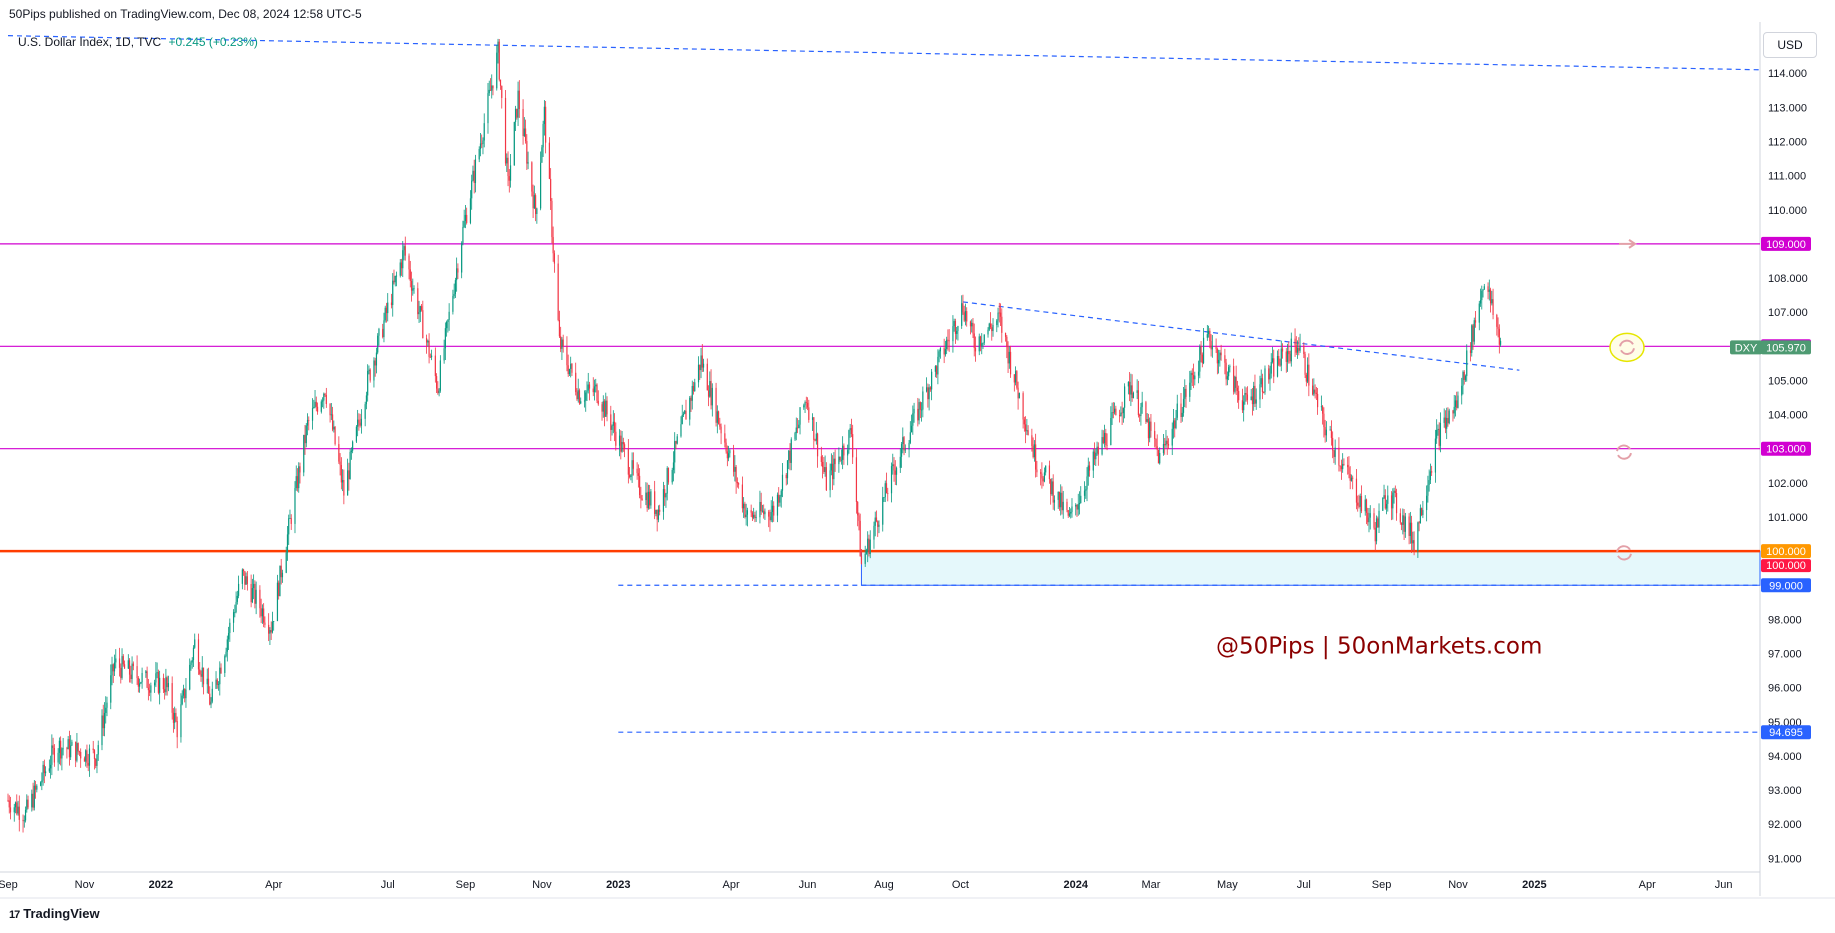  Describe the element at coordinates (1790, 45) in the screenshot. I see `currency-button: USD` at that location.